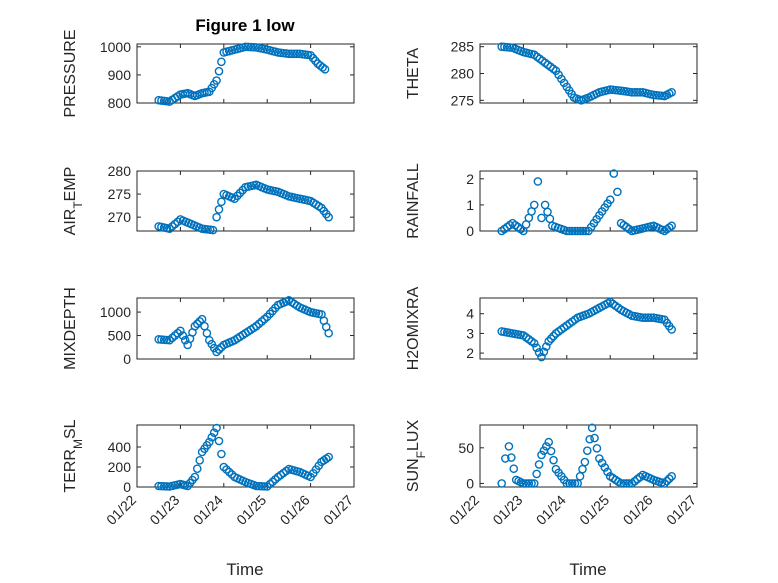  Describe the element at coordinates (470, 353) in the screenshot. I see `y-tick-label: 2` at that location.